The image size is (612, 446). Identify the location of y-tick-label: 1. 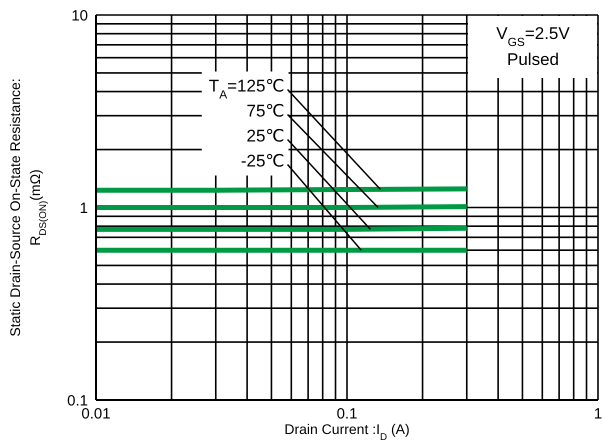
(84, 208).